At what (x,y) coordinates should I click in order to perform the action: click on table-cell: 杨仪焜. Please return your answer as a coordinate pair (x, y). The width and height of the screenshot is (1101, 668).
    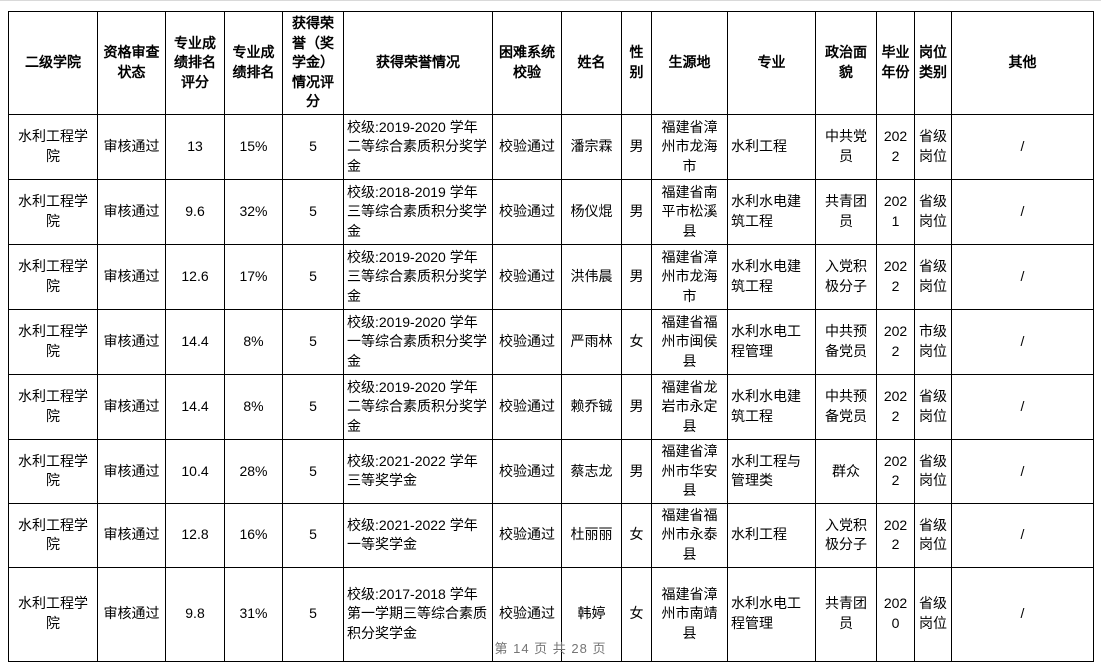
    Looking at the image, I should click on (591, 211).